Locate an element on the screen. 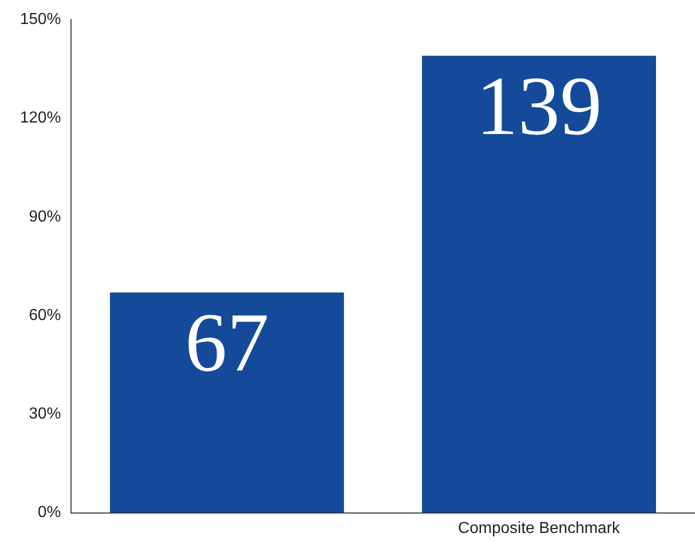 This screenshot has height=544, width=695. data-label: 67 is located at coordinates (226, 343).